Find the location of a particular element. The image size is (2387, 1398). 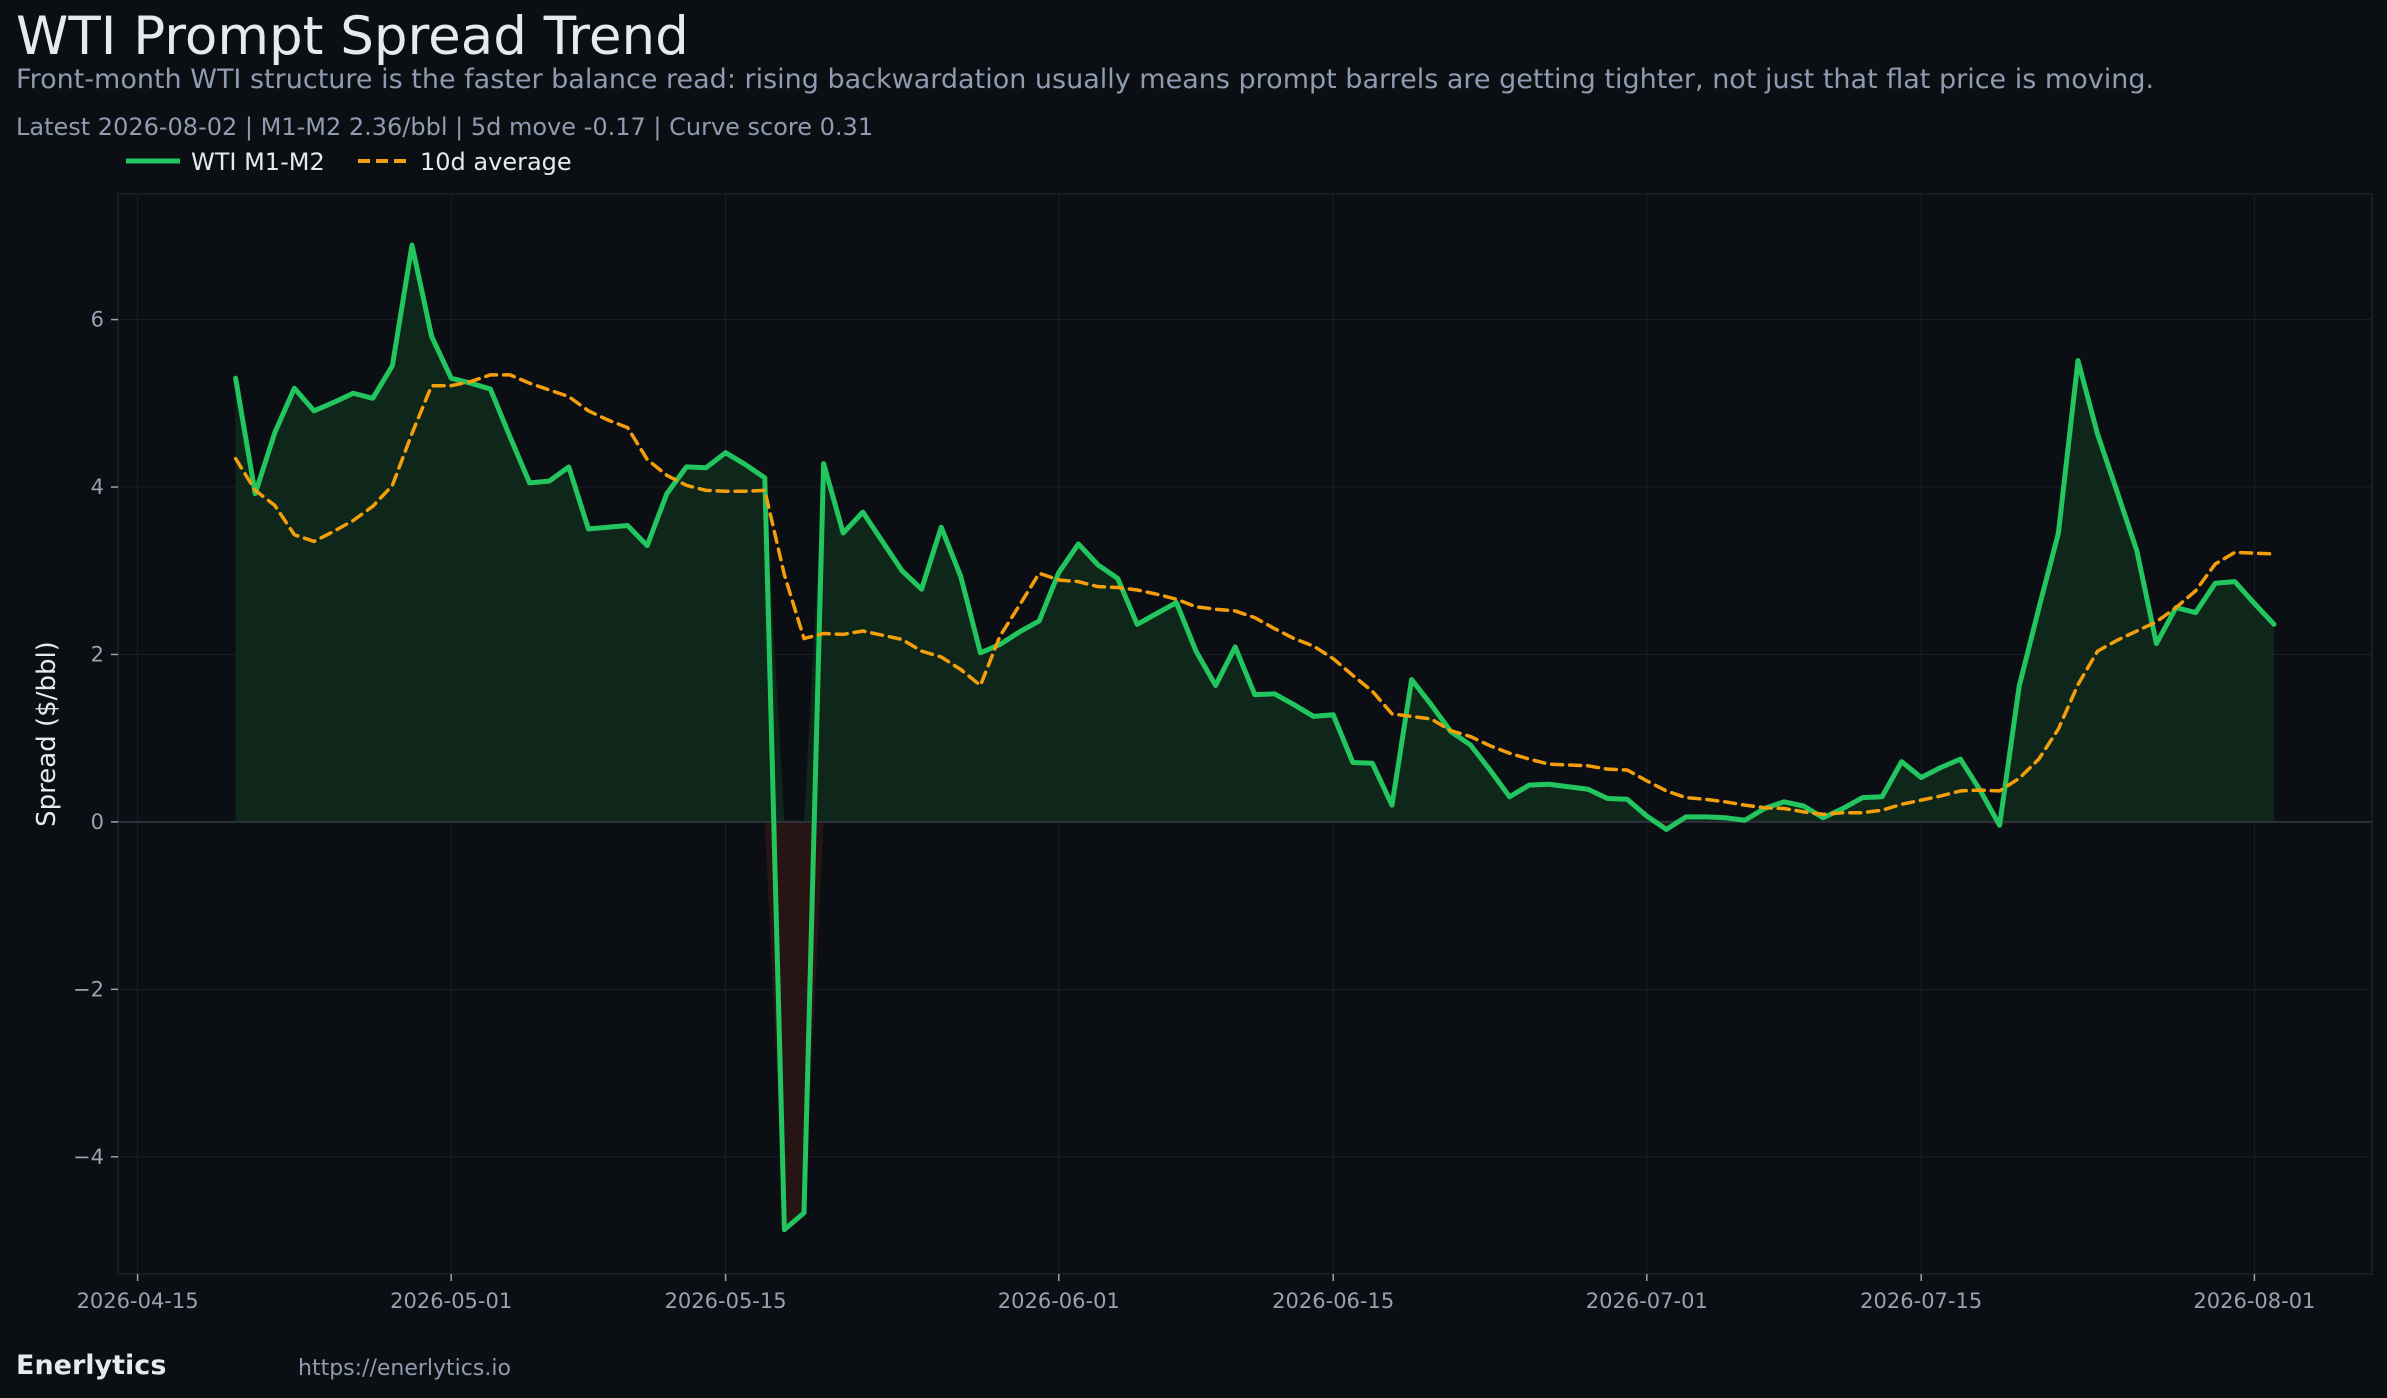

x-tick-label: 2026-06-15 is located at coordinates (1333, 1301).